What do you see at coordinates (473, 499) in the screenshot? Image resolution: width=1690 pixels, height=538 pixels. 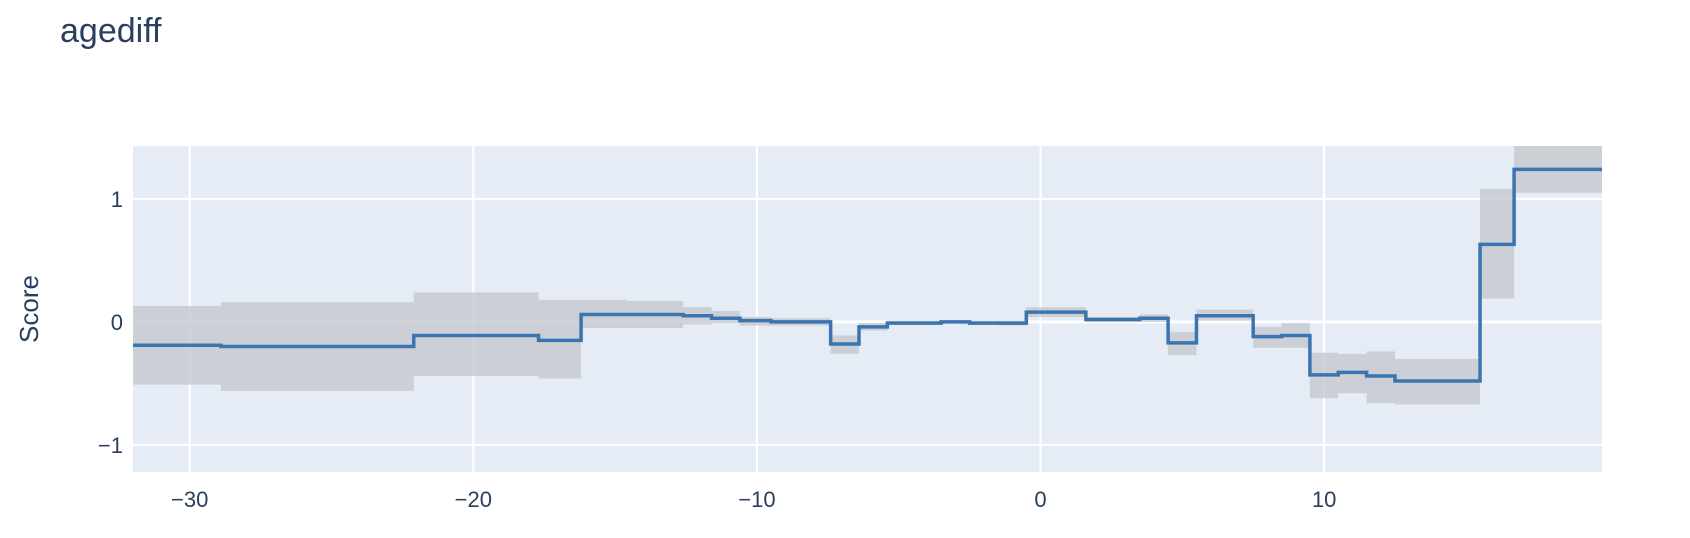 I see `x-tick-label: −20` at bounding box center [473, 499].